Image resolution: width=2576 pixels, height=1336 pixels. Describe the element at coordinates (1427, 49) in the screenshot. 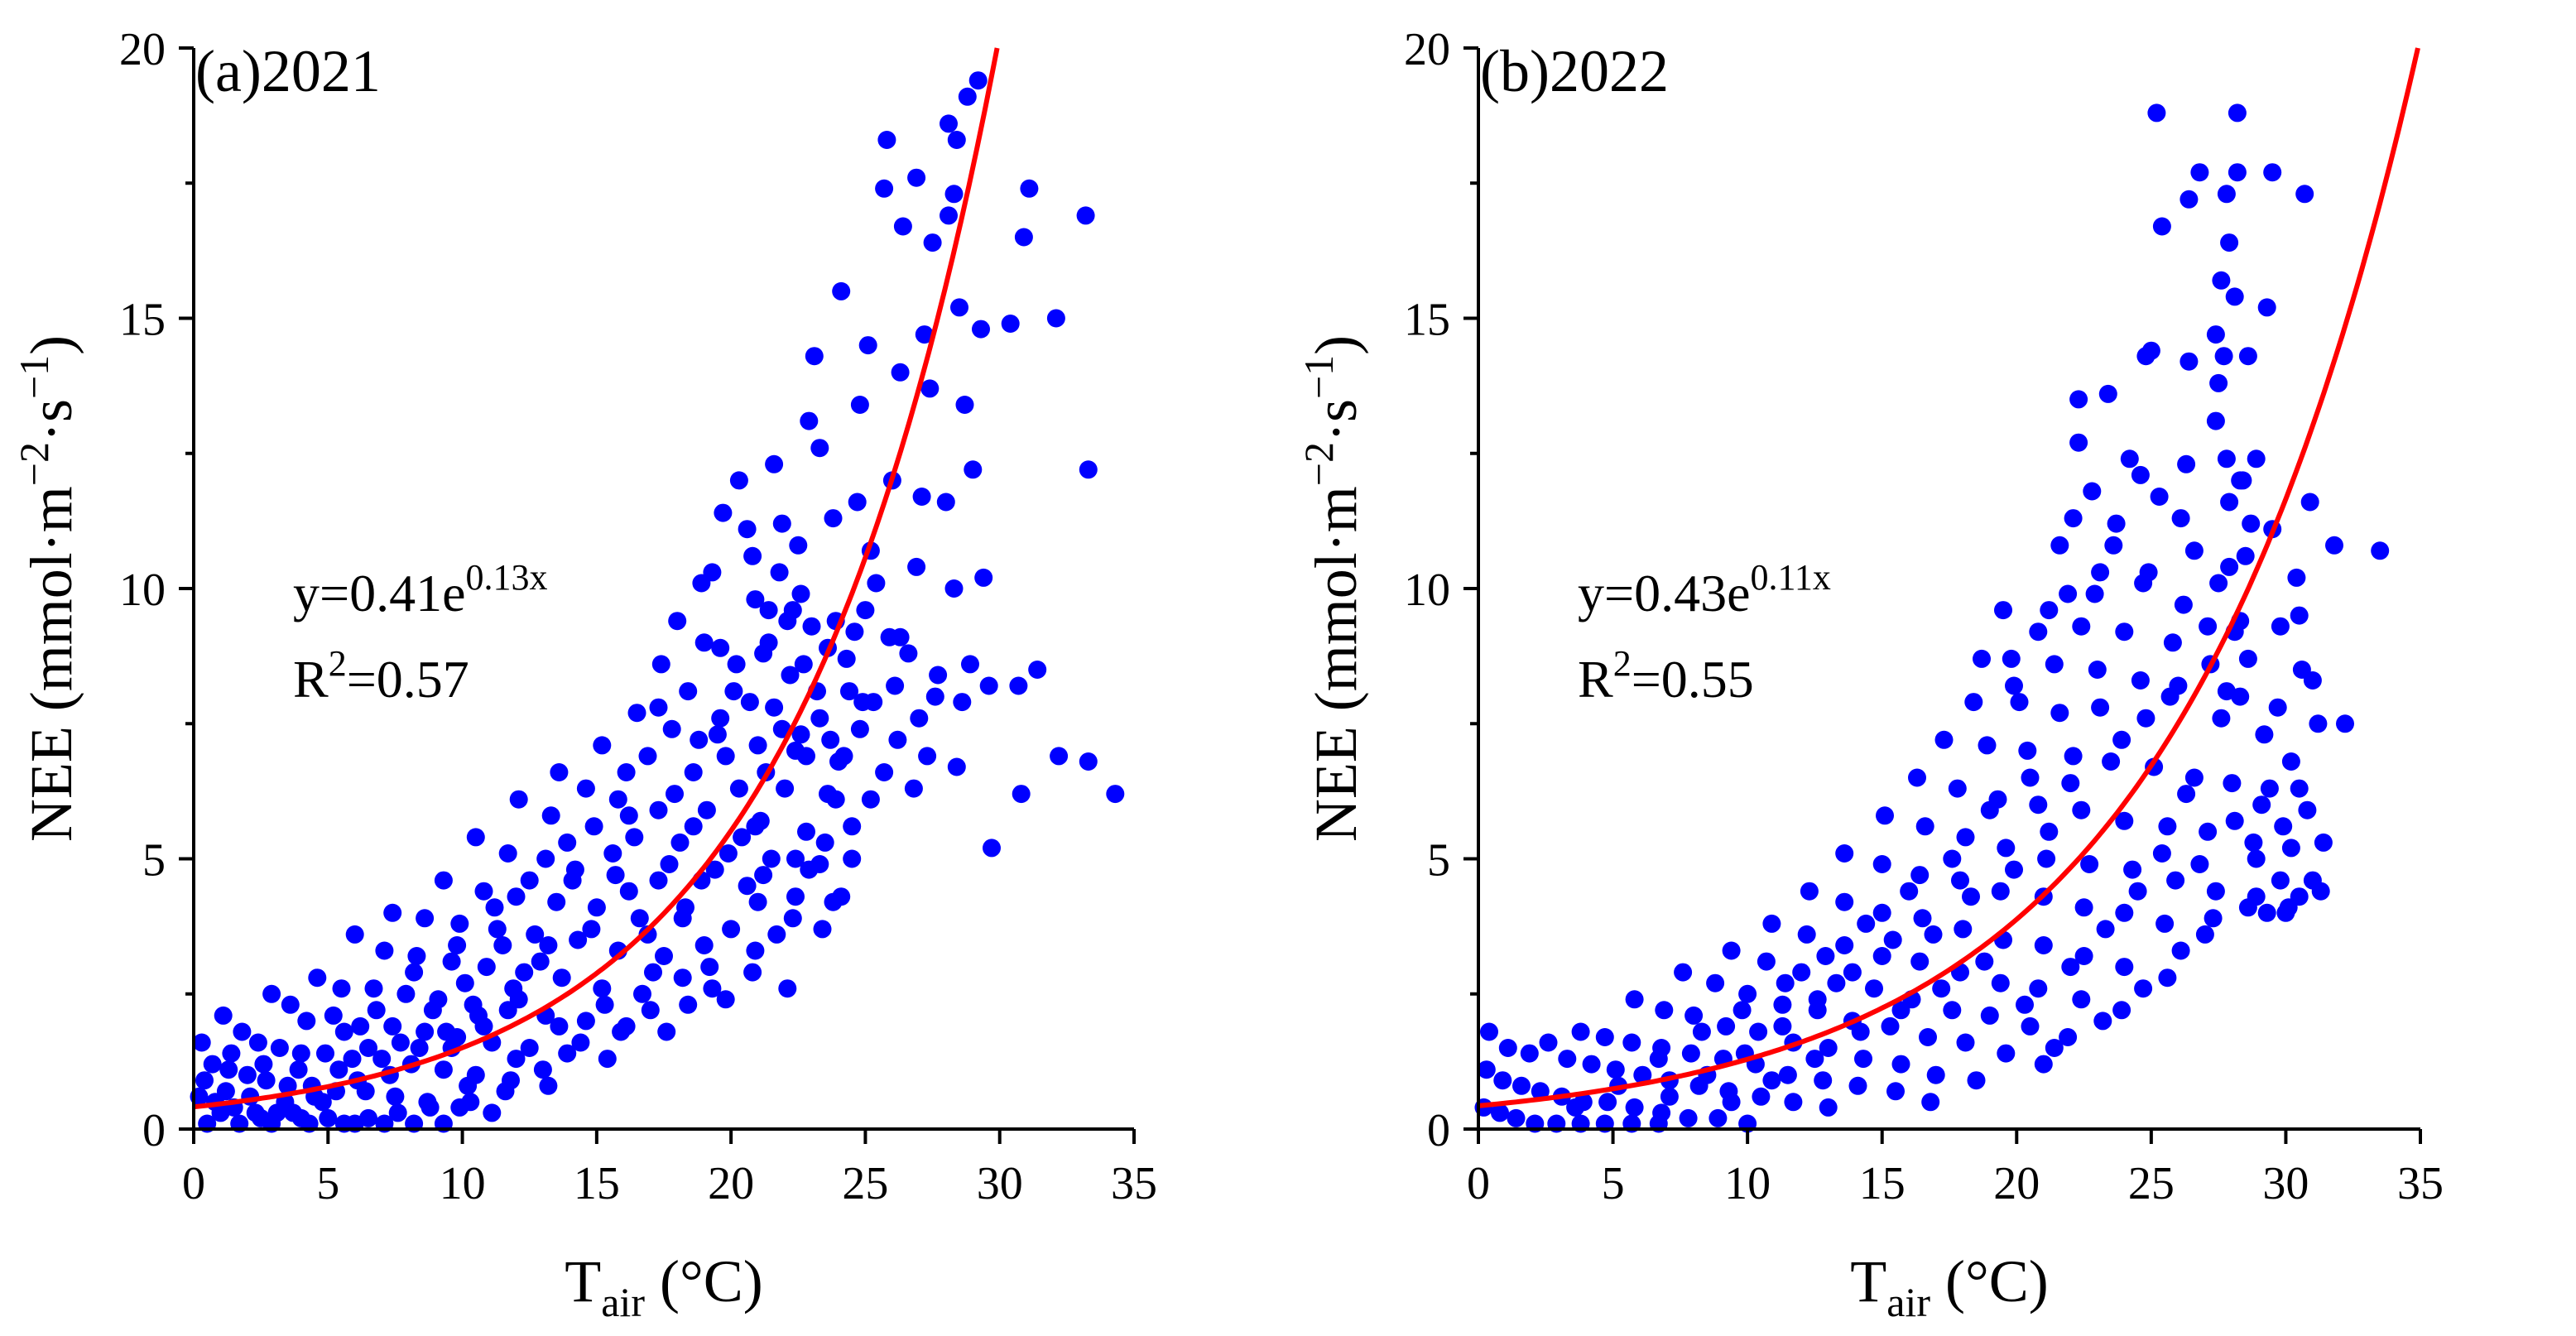

I see `y-tick-label: 20` at that location.